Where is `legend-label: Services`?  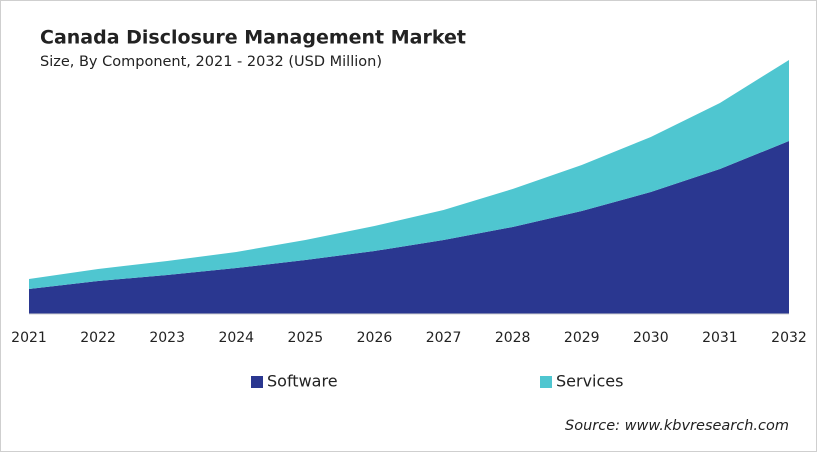
legend-label: Services is located at coordinates (589, 381).